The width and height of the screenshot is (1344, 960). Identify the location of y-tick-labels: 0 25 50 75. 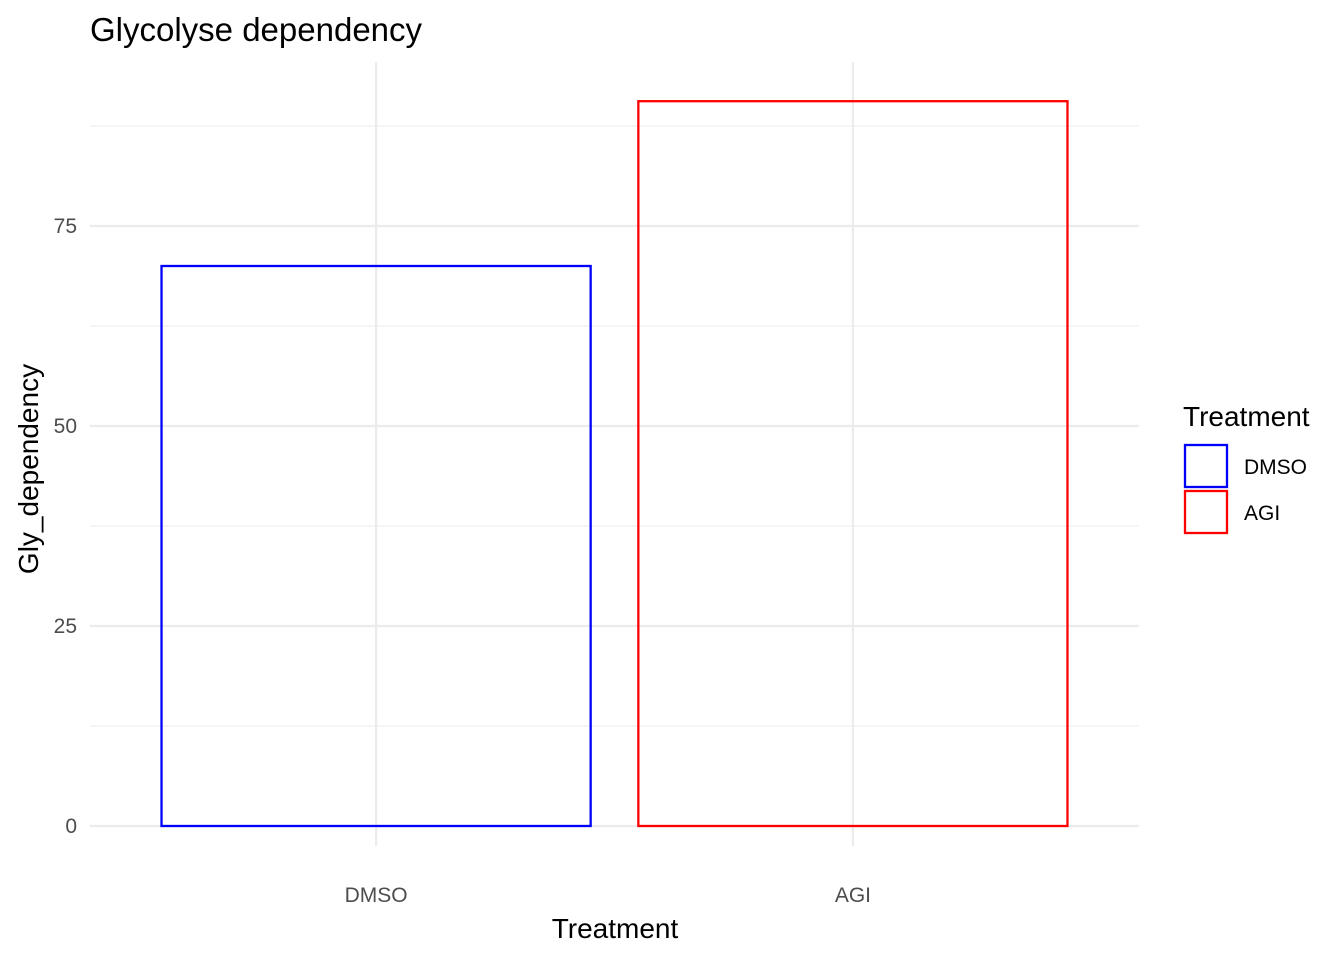
(65, 526).